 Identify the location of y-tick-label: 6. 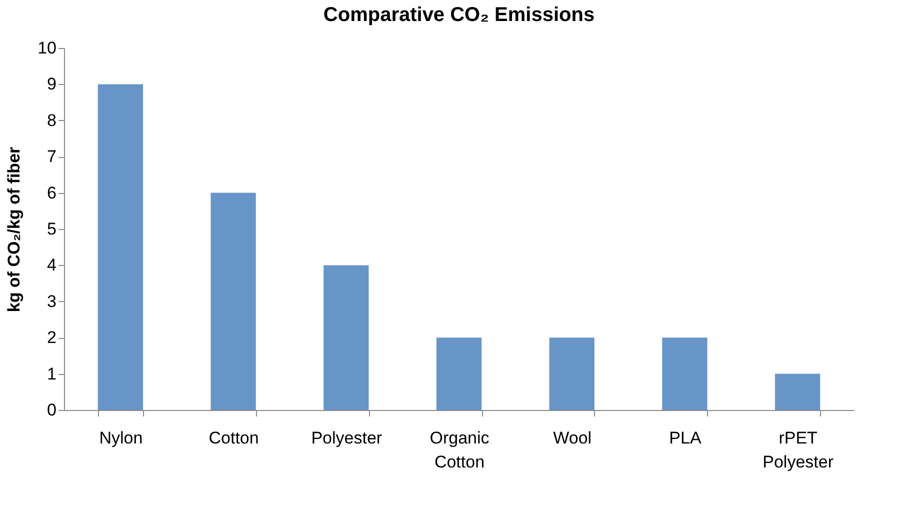
(51, 192).